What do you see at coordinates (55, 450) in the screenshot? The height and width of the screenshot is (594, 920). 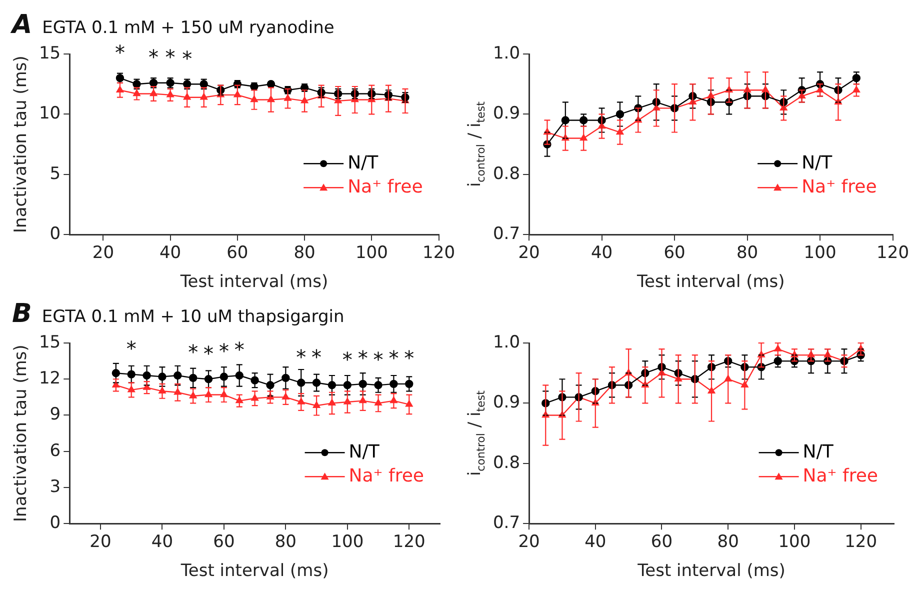 I see `y-tick-label: 6` at bounding box center [55, 450].